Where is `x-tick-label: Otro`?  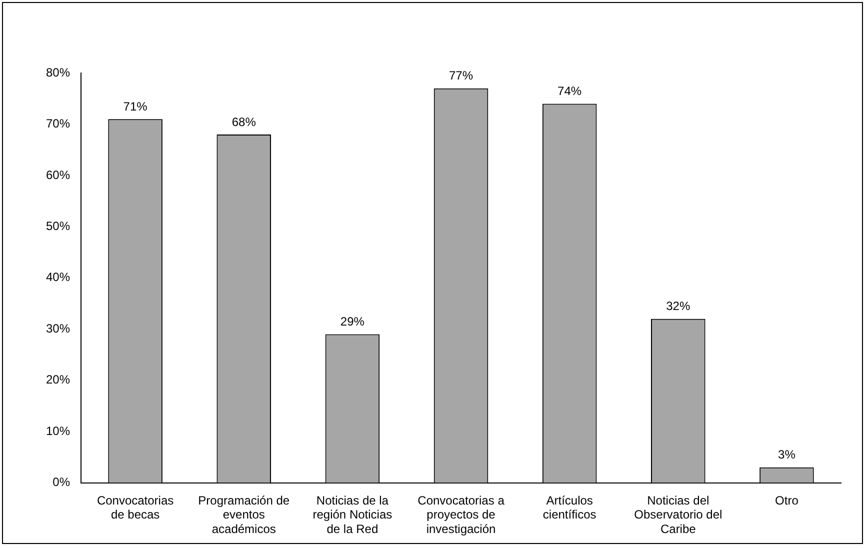
x-tick-label: Otro is located at coordinates (787, 500).